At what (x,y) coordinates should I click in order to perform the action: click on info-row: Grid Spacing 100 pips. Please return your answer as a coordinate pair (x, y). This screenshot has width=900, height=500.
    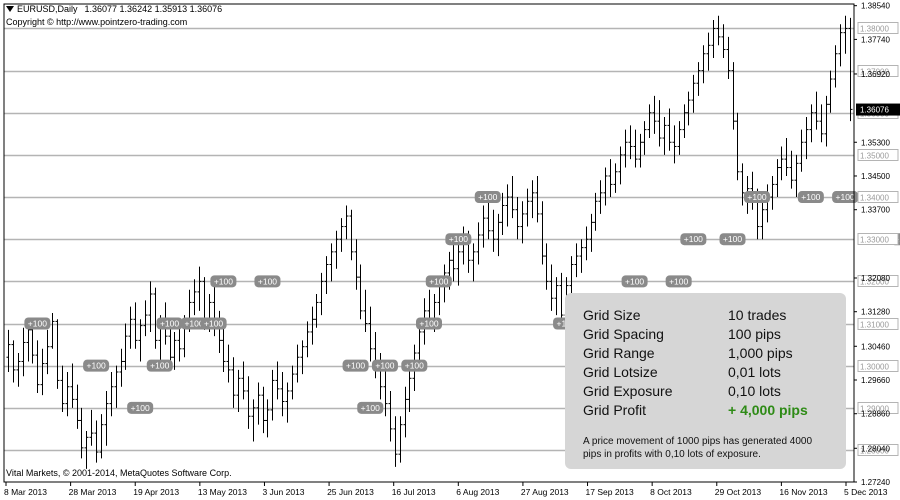
    Looking at the image, I should click on (695, 334).